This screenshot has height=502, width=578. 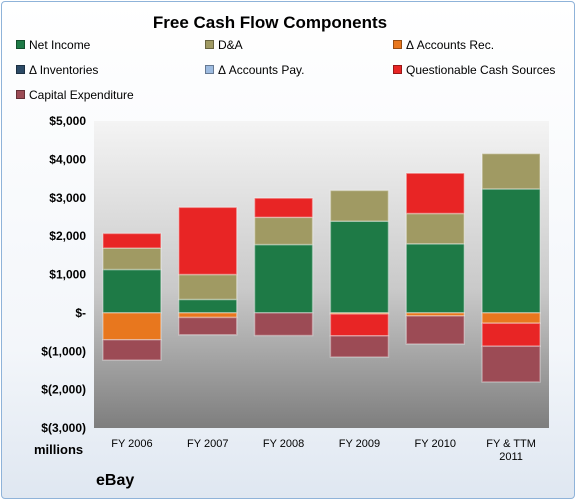 What do you see at coordinates (481, 70) in the screenshot?
I see `legend-label: Questionable Cash Sources` at bounding box center [481, 70].